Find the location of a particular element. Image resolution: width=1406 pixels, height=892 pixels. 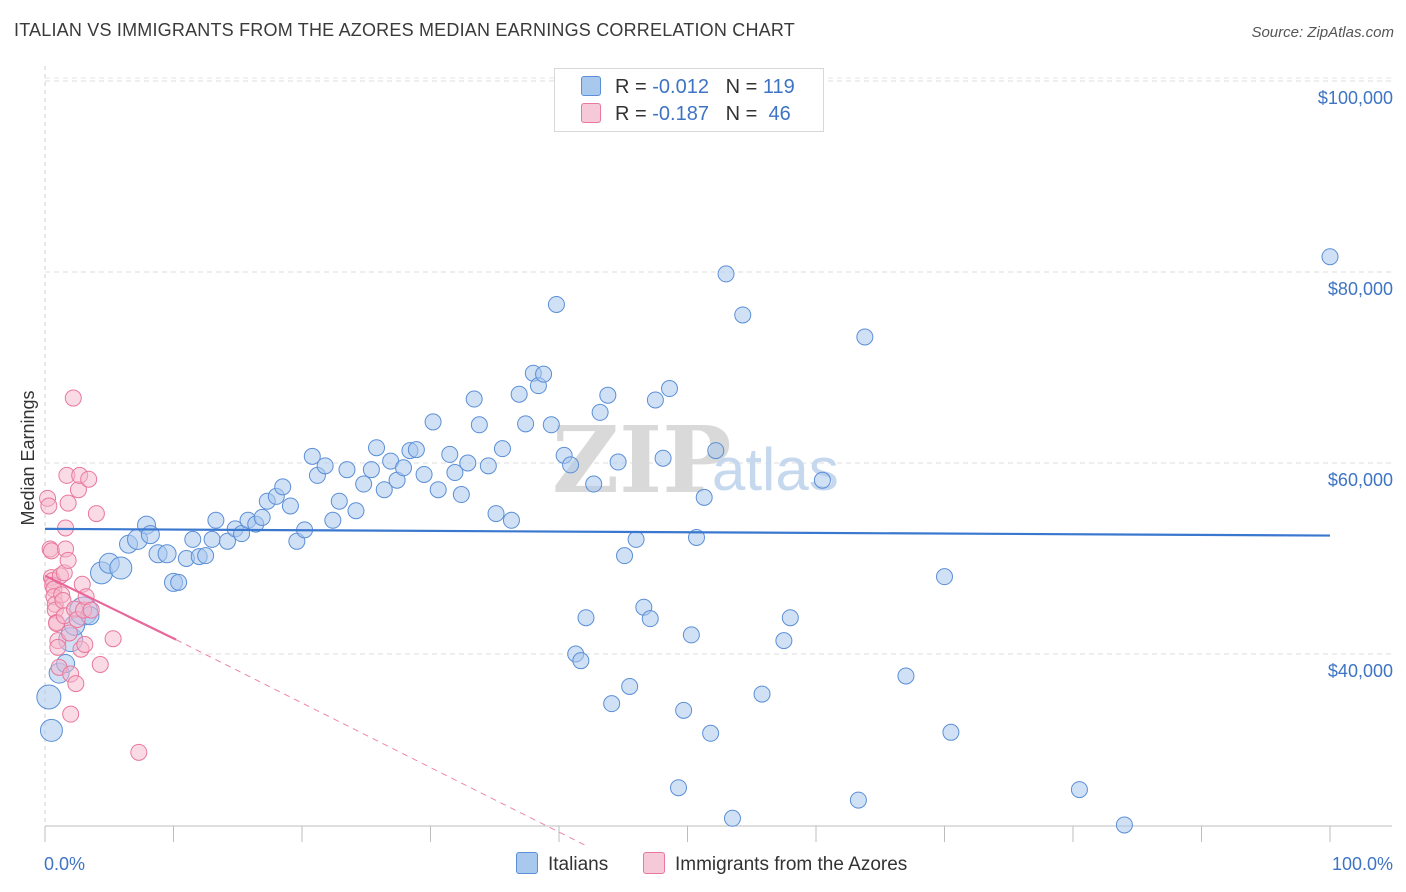

x-tick-label-min: 0.0% is located at coordinates (64, 864).